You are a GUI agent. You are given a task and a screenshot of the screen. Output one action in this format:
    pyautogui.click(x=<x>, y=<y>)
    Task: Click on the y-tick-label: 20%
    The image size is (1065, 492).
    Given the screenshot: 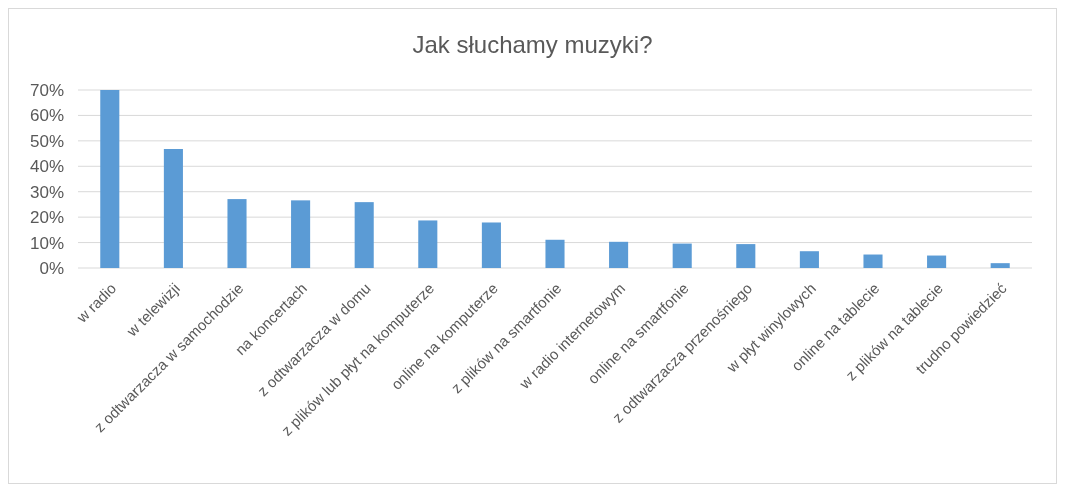 What is the action you would take?
    pyautogui.click(x=46, y=218)
    